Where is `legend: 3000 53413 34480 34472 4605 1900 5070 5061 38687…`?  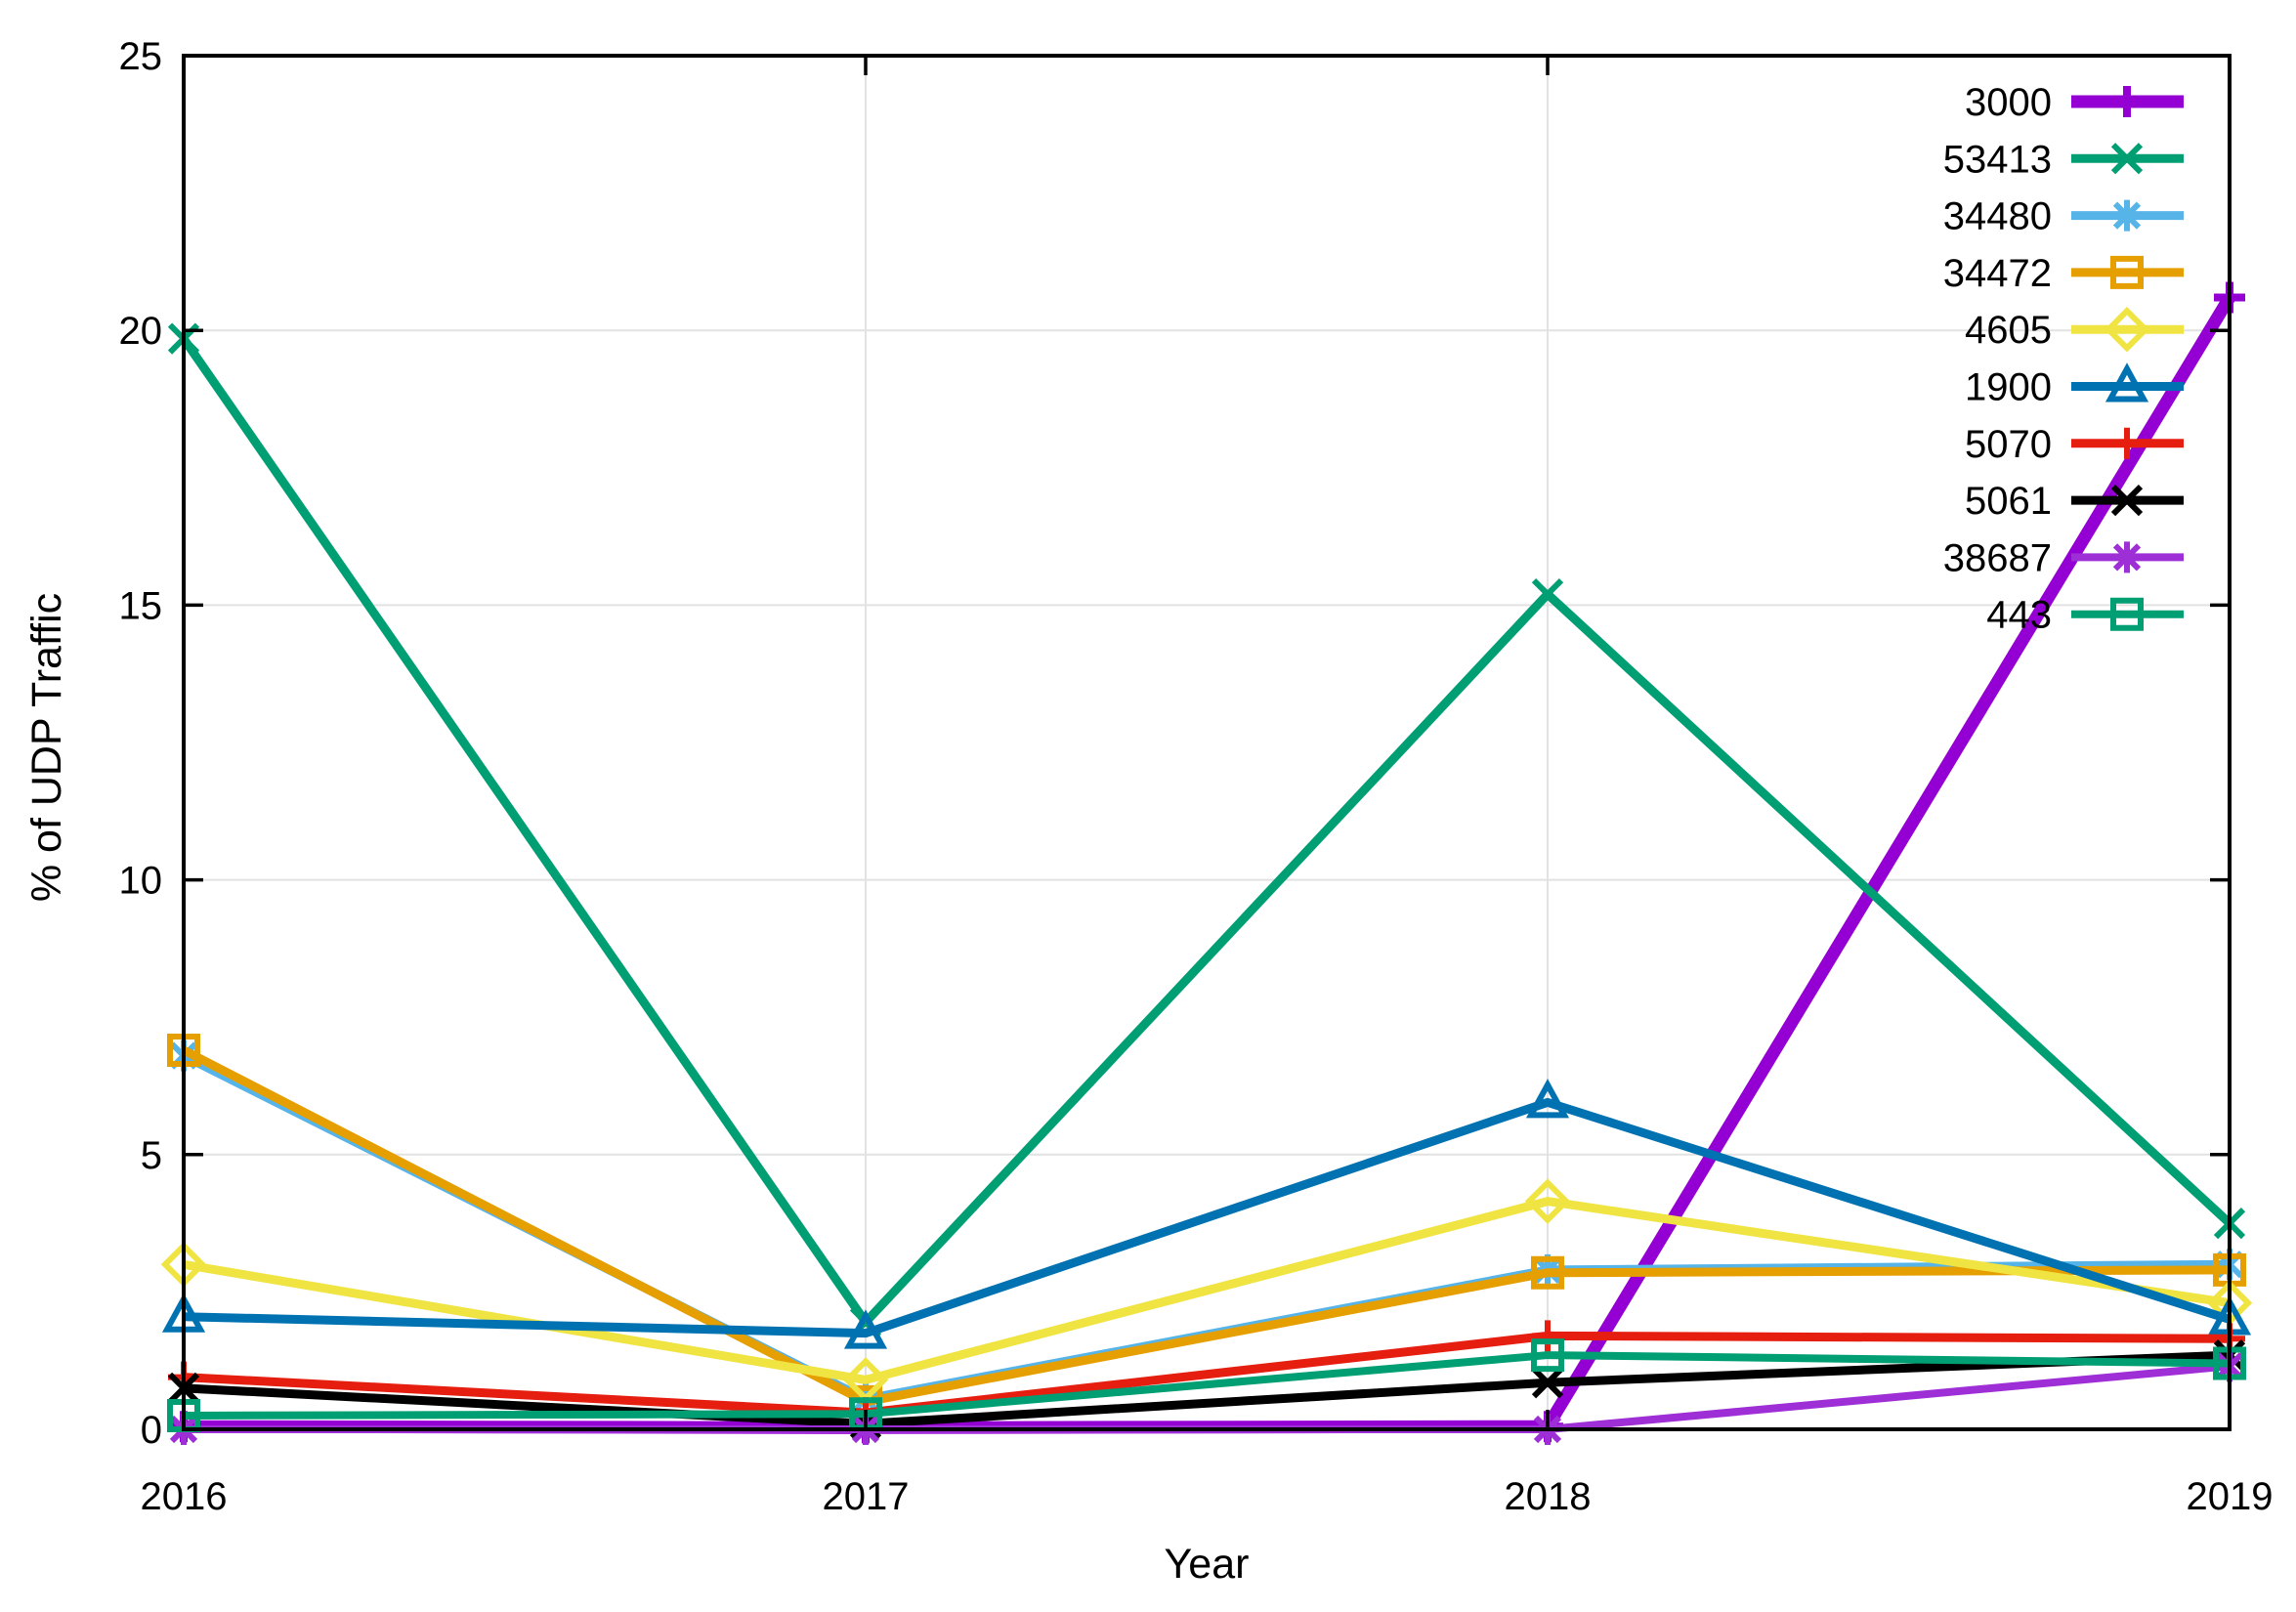
legend: 3000 53413 34480 34472 4605 1900 5070 5061 38687… is located at coordinates (2063, 359).